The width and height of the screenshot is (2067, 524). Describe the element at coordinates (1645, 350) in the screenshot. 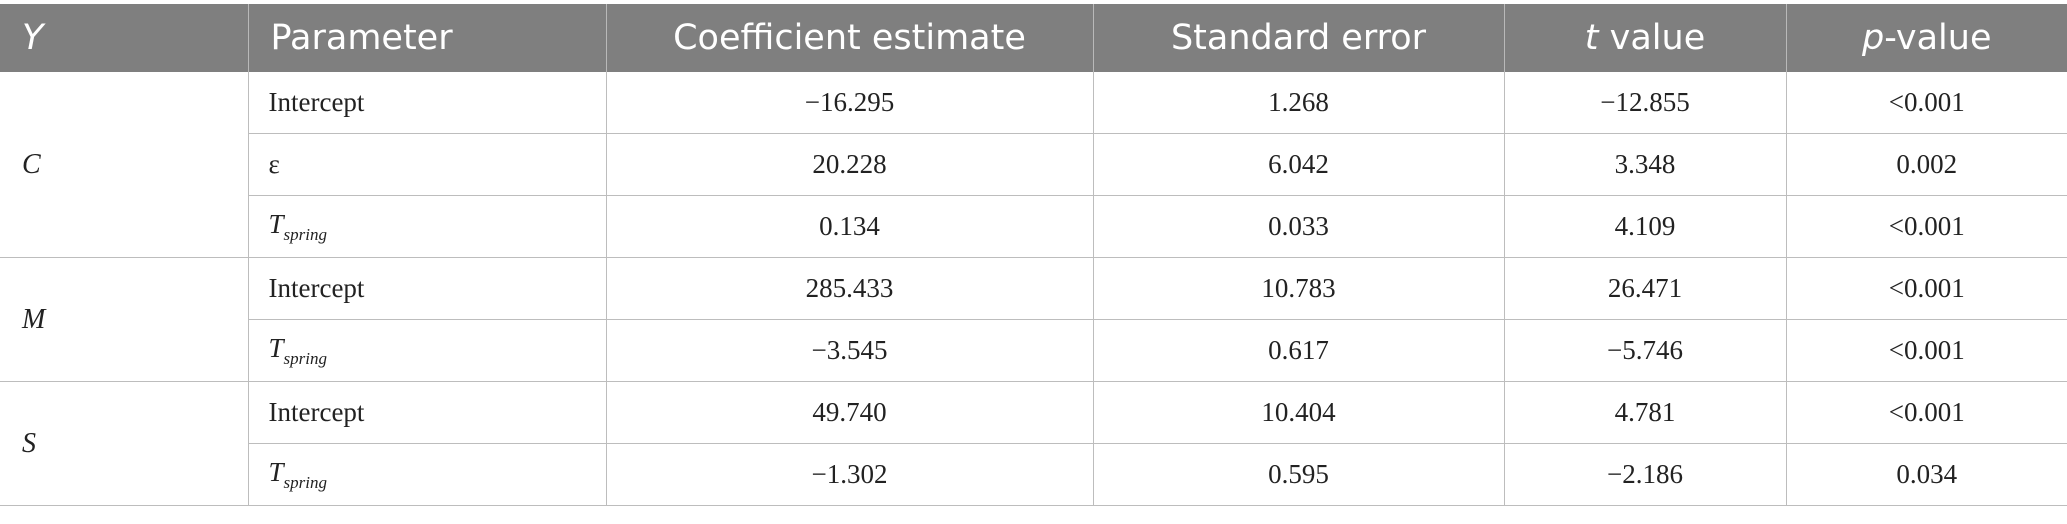

I see `t-cell: −5.746` at that location.